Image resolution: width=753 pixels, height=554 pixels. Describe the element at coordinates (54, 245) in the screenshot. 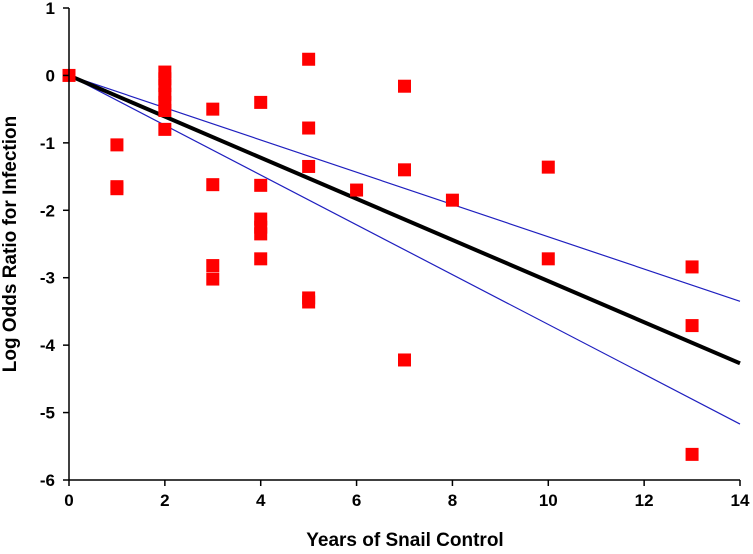

I see `y-axis-ticks: 1 0 -1 -2 -3 -4 -5 -6` at that location.